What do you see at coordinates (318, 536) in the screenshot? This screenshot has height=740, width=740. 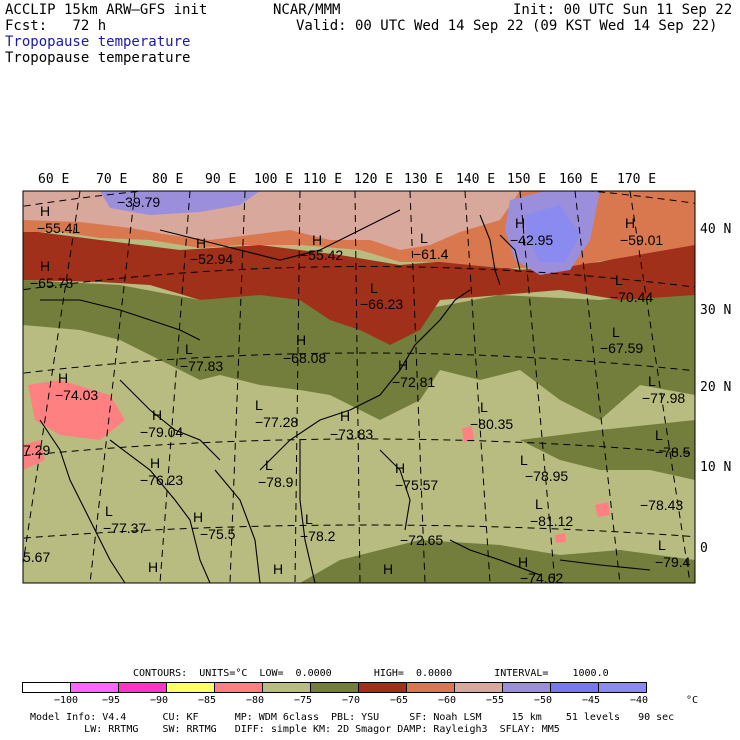 I see `value-label: −78.2` at bounding box center [318, 536].